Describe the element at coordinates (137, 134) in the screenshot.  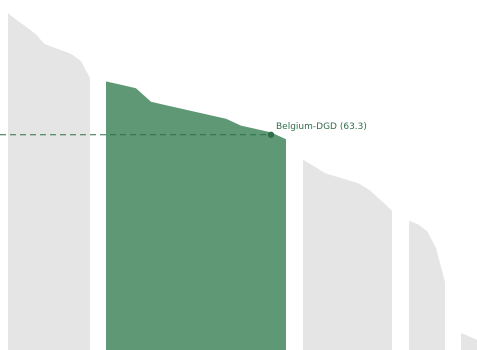
I see `reference-line-group` at that location.